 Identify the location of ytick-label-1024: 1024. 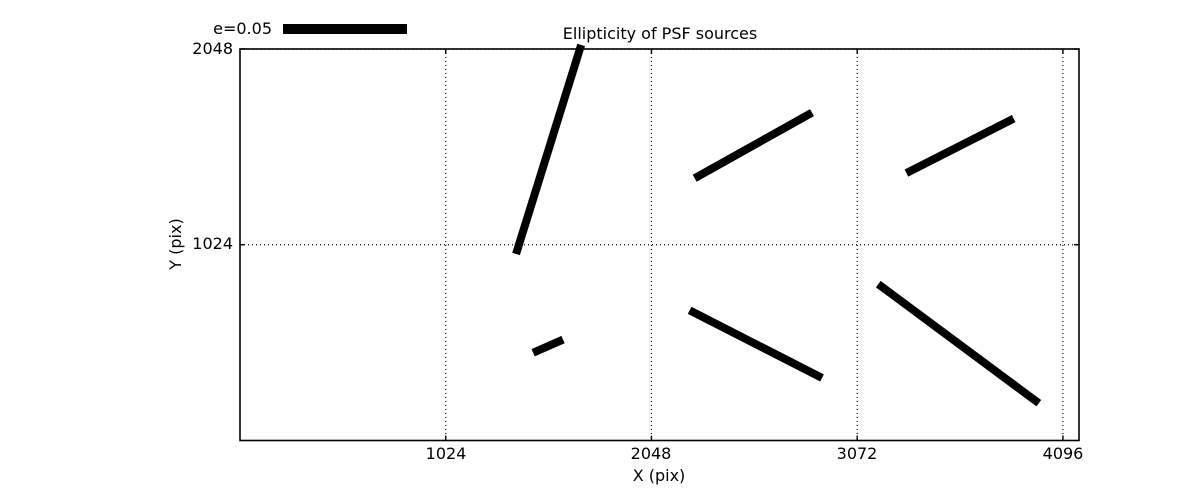
(212, 243).